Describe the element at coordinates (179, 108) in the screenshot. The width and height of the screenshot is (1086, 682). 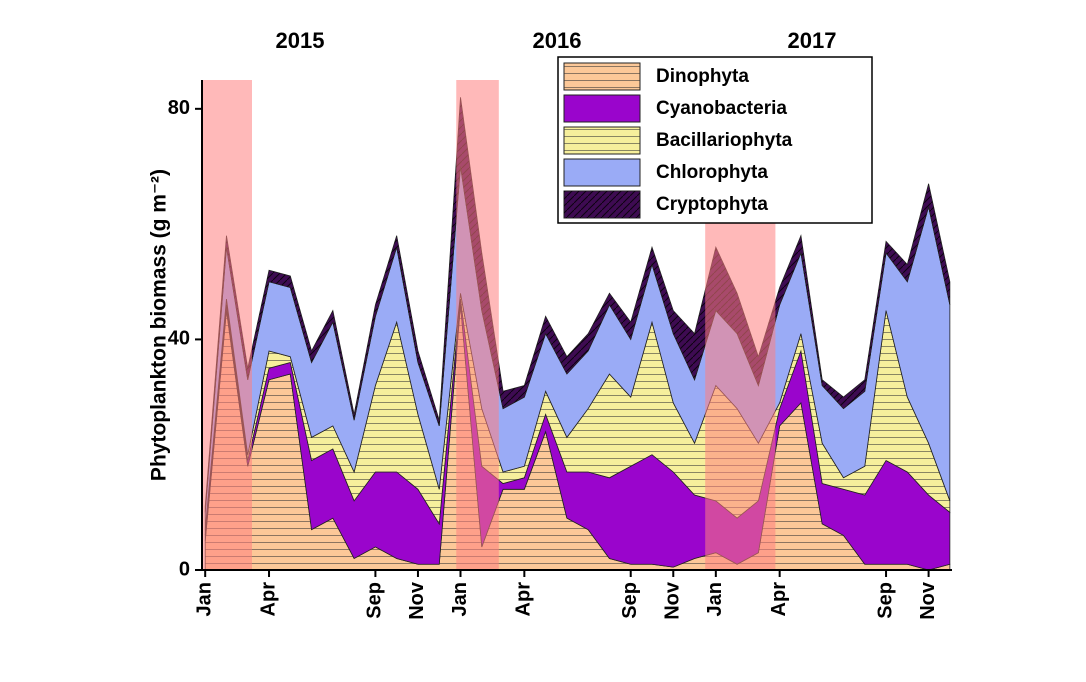
I see `y-tick-label: 80` at that location.